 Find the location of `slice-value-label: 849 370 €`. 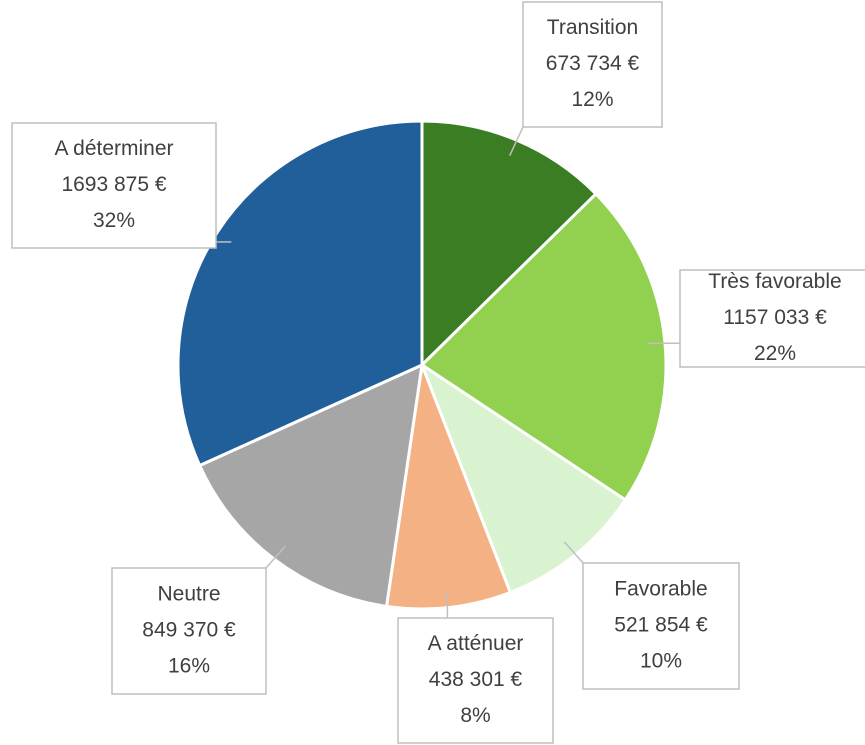

slice-value-label: 849 370 € is located at coordinates (189, 630).